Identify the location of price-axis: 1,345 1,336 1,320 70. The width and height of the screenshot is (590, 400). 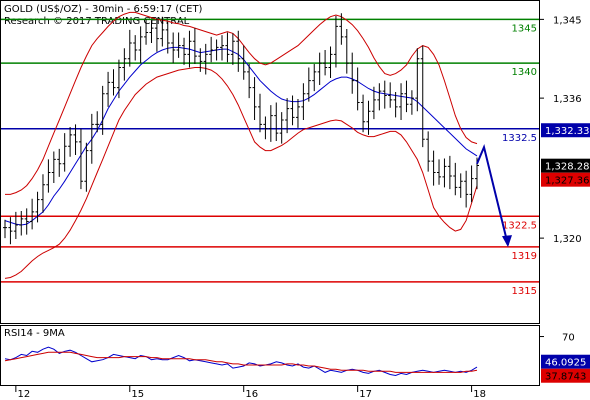
(560, 179).